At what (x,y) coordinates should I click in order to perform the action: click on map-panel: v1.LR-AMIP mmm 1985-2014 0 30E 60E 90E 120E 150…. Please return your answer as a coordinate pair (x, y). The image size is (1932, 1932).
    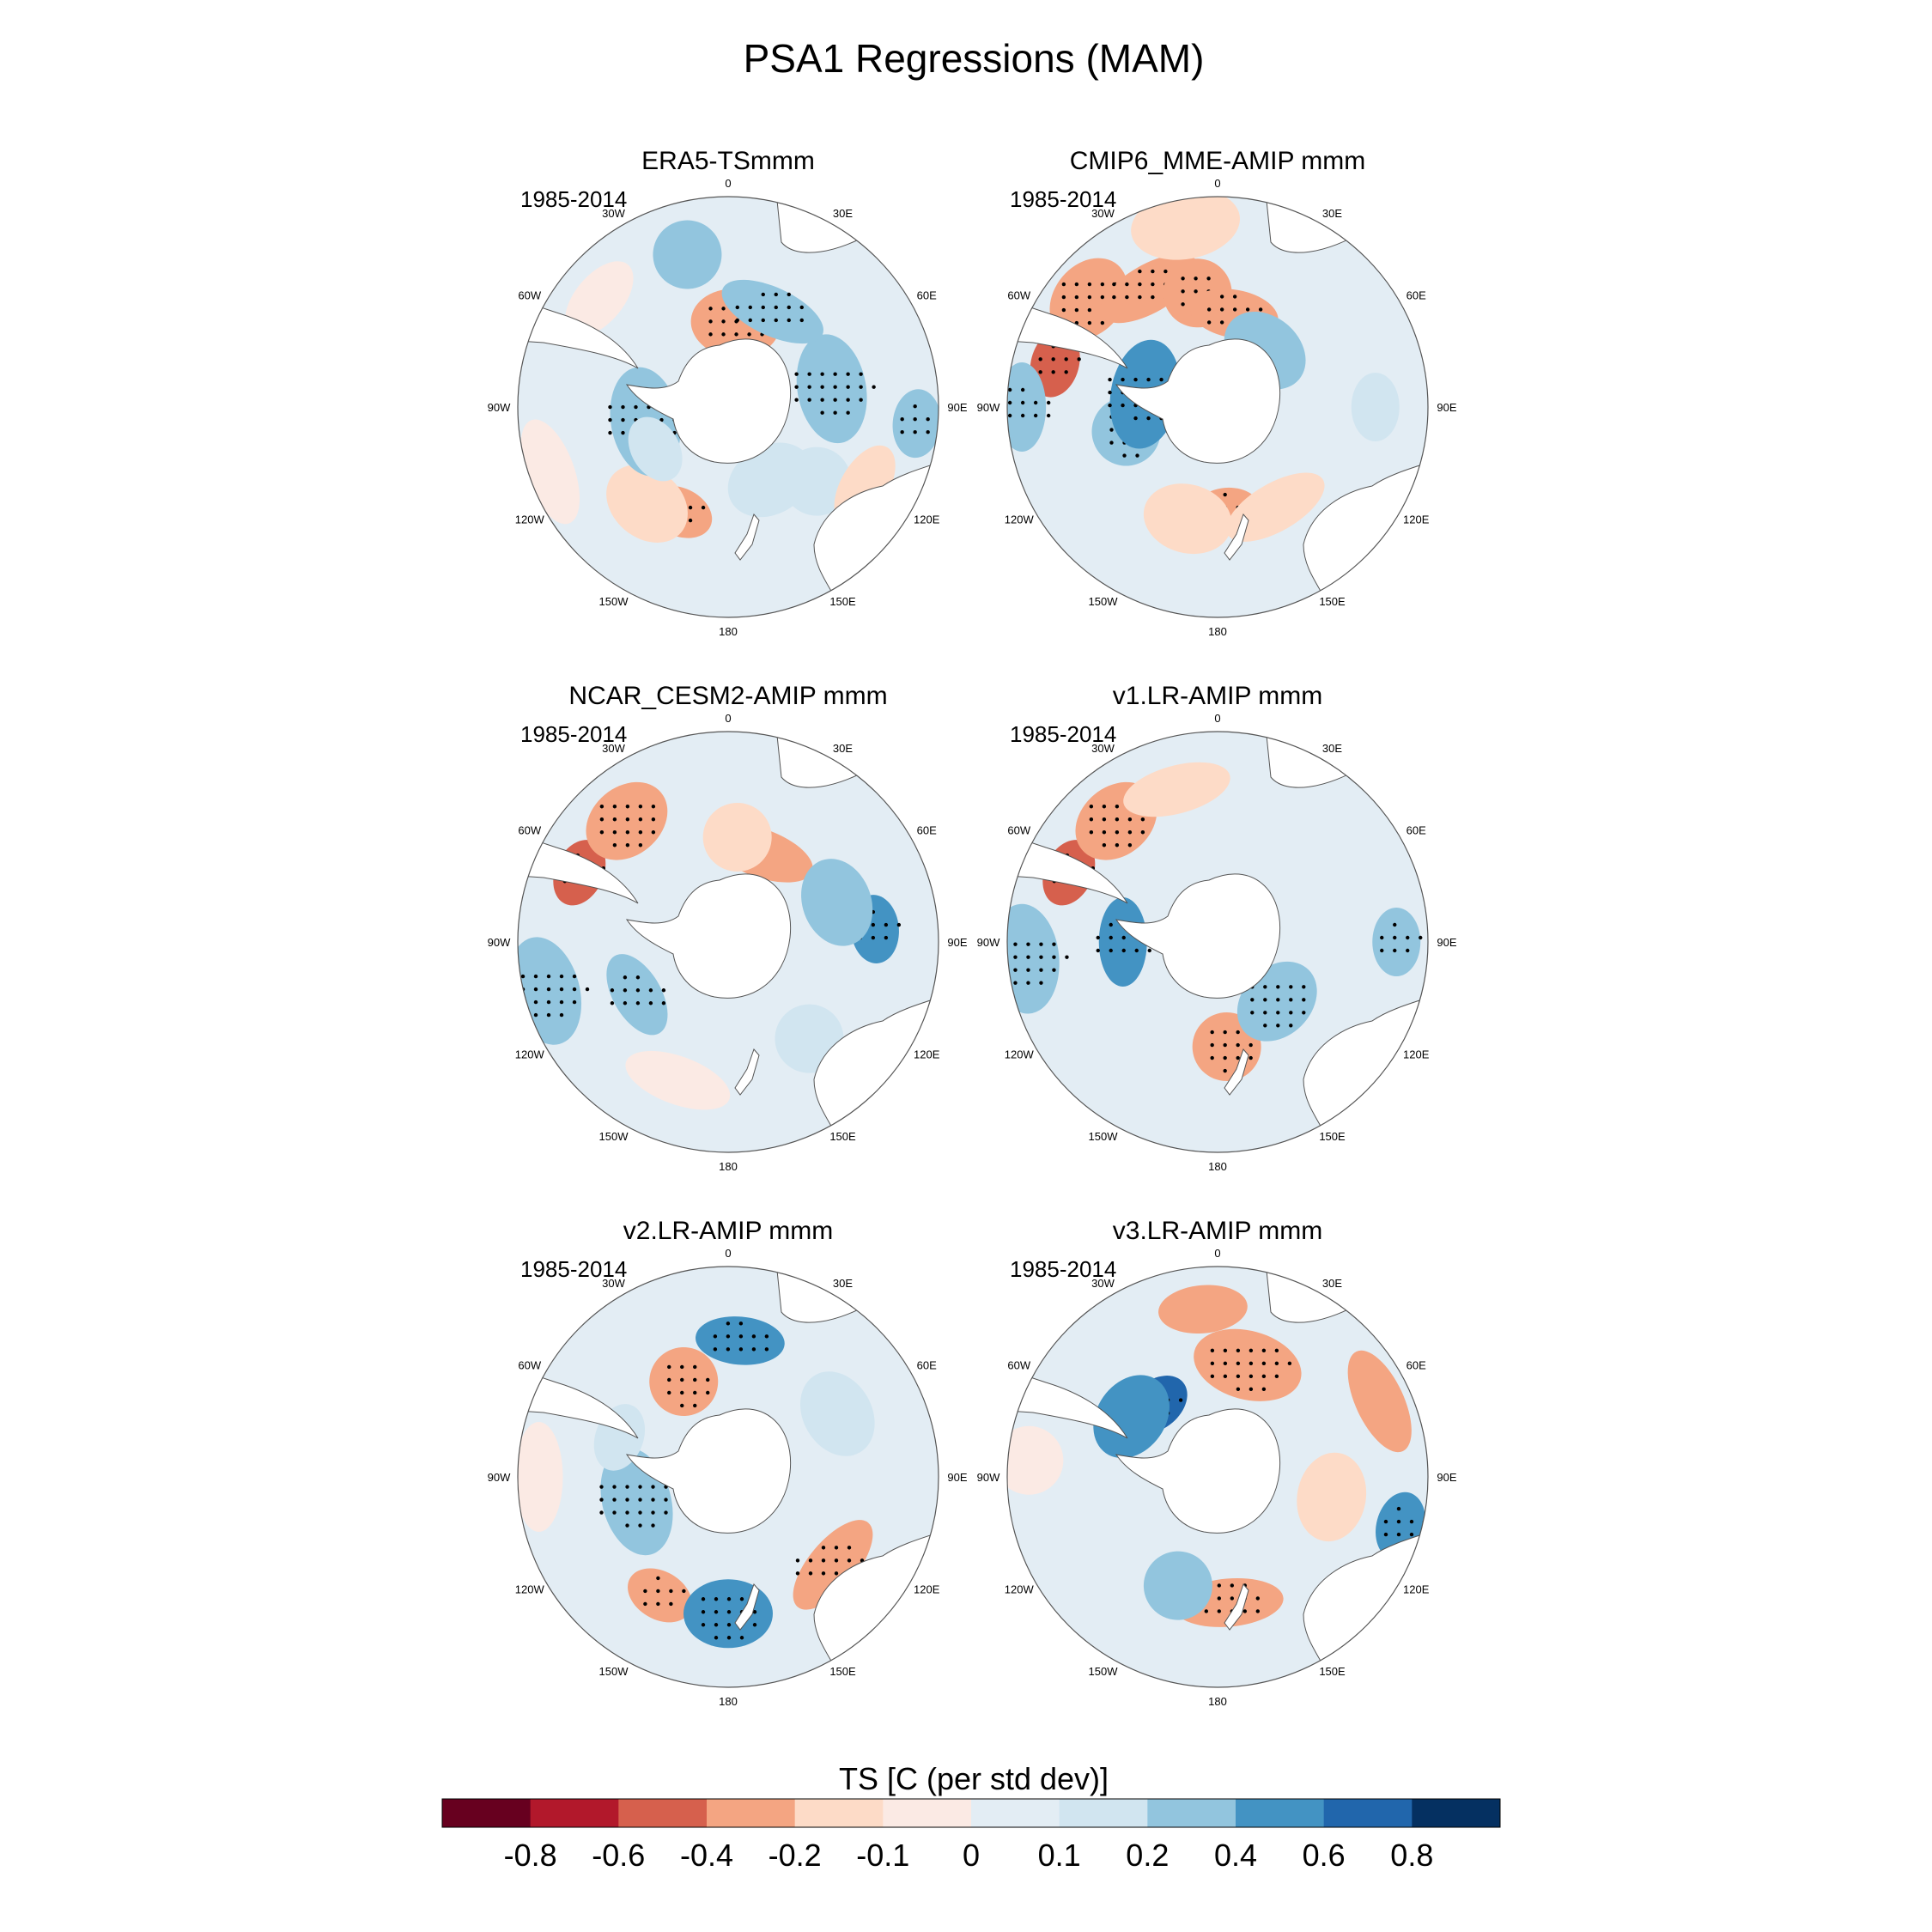
    Looking at the image, I should click on (1217, 928).